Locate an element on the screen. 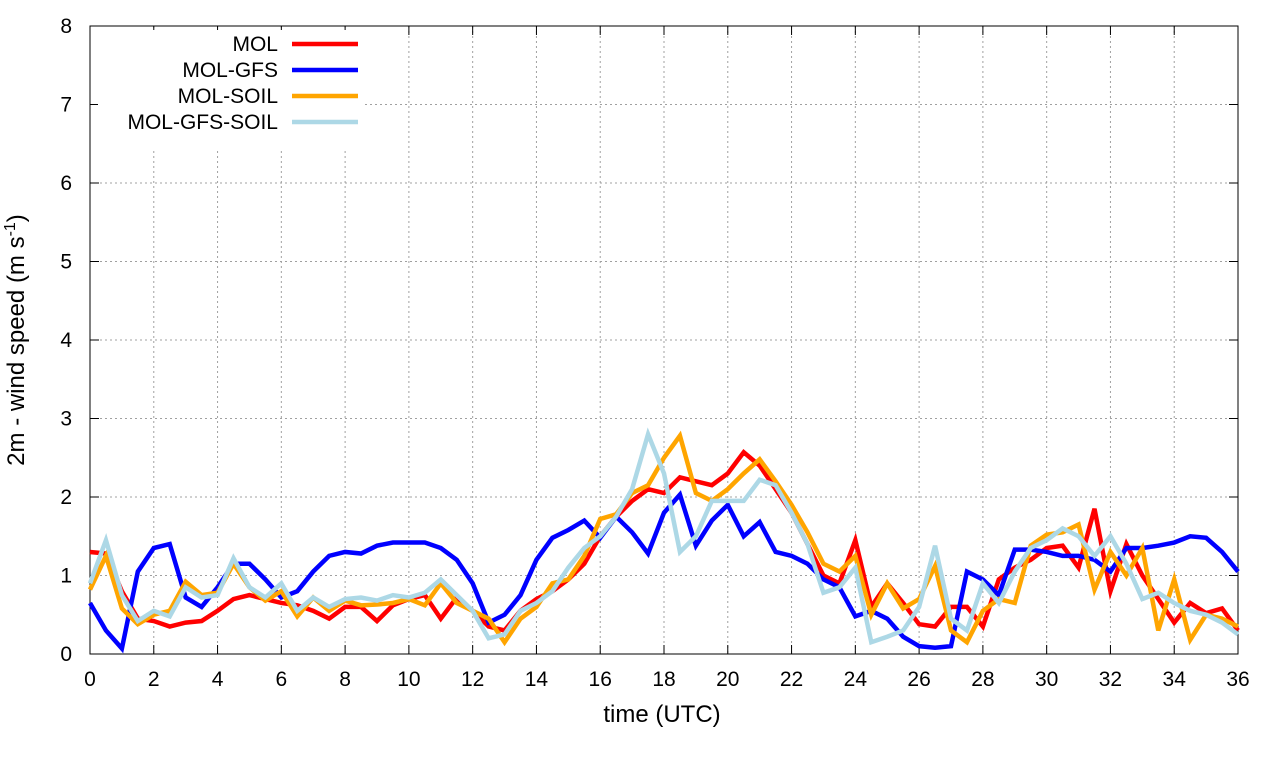 The height and width of the screenshot is (760, 1280). x-tick-label: 22 is located at coordinates (791, 679).